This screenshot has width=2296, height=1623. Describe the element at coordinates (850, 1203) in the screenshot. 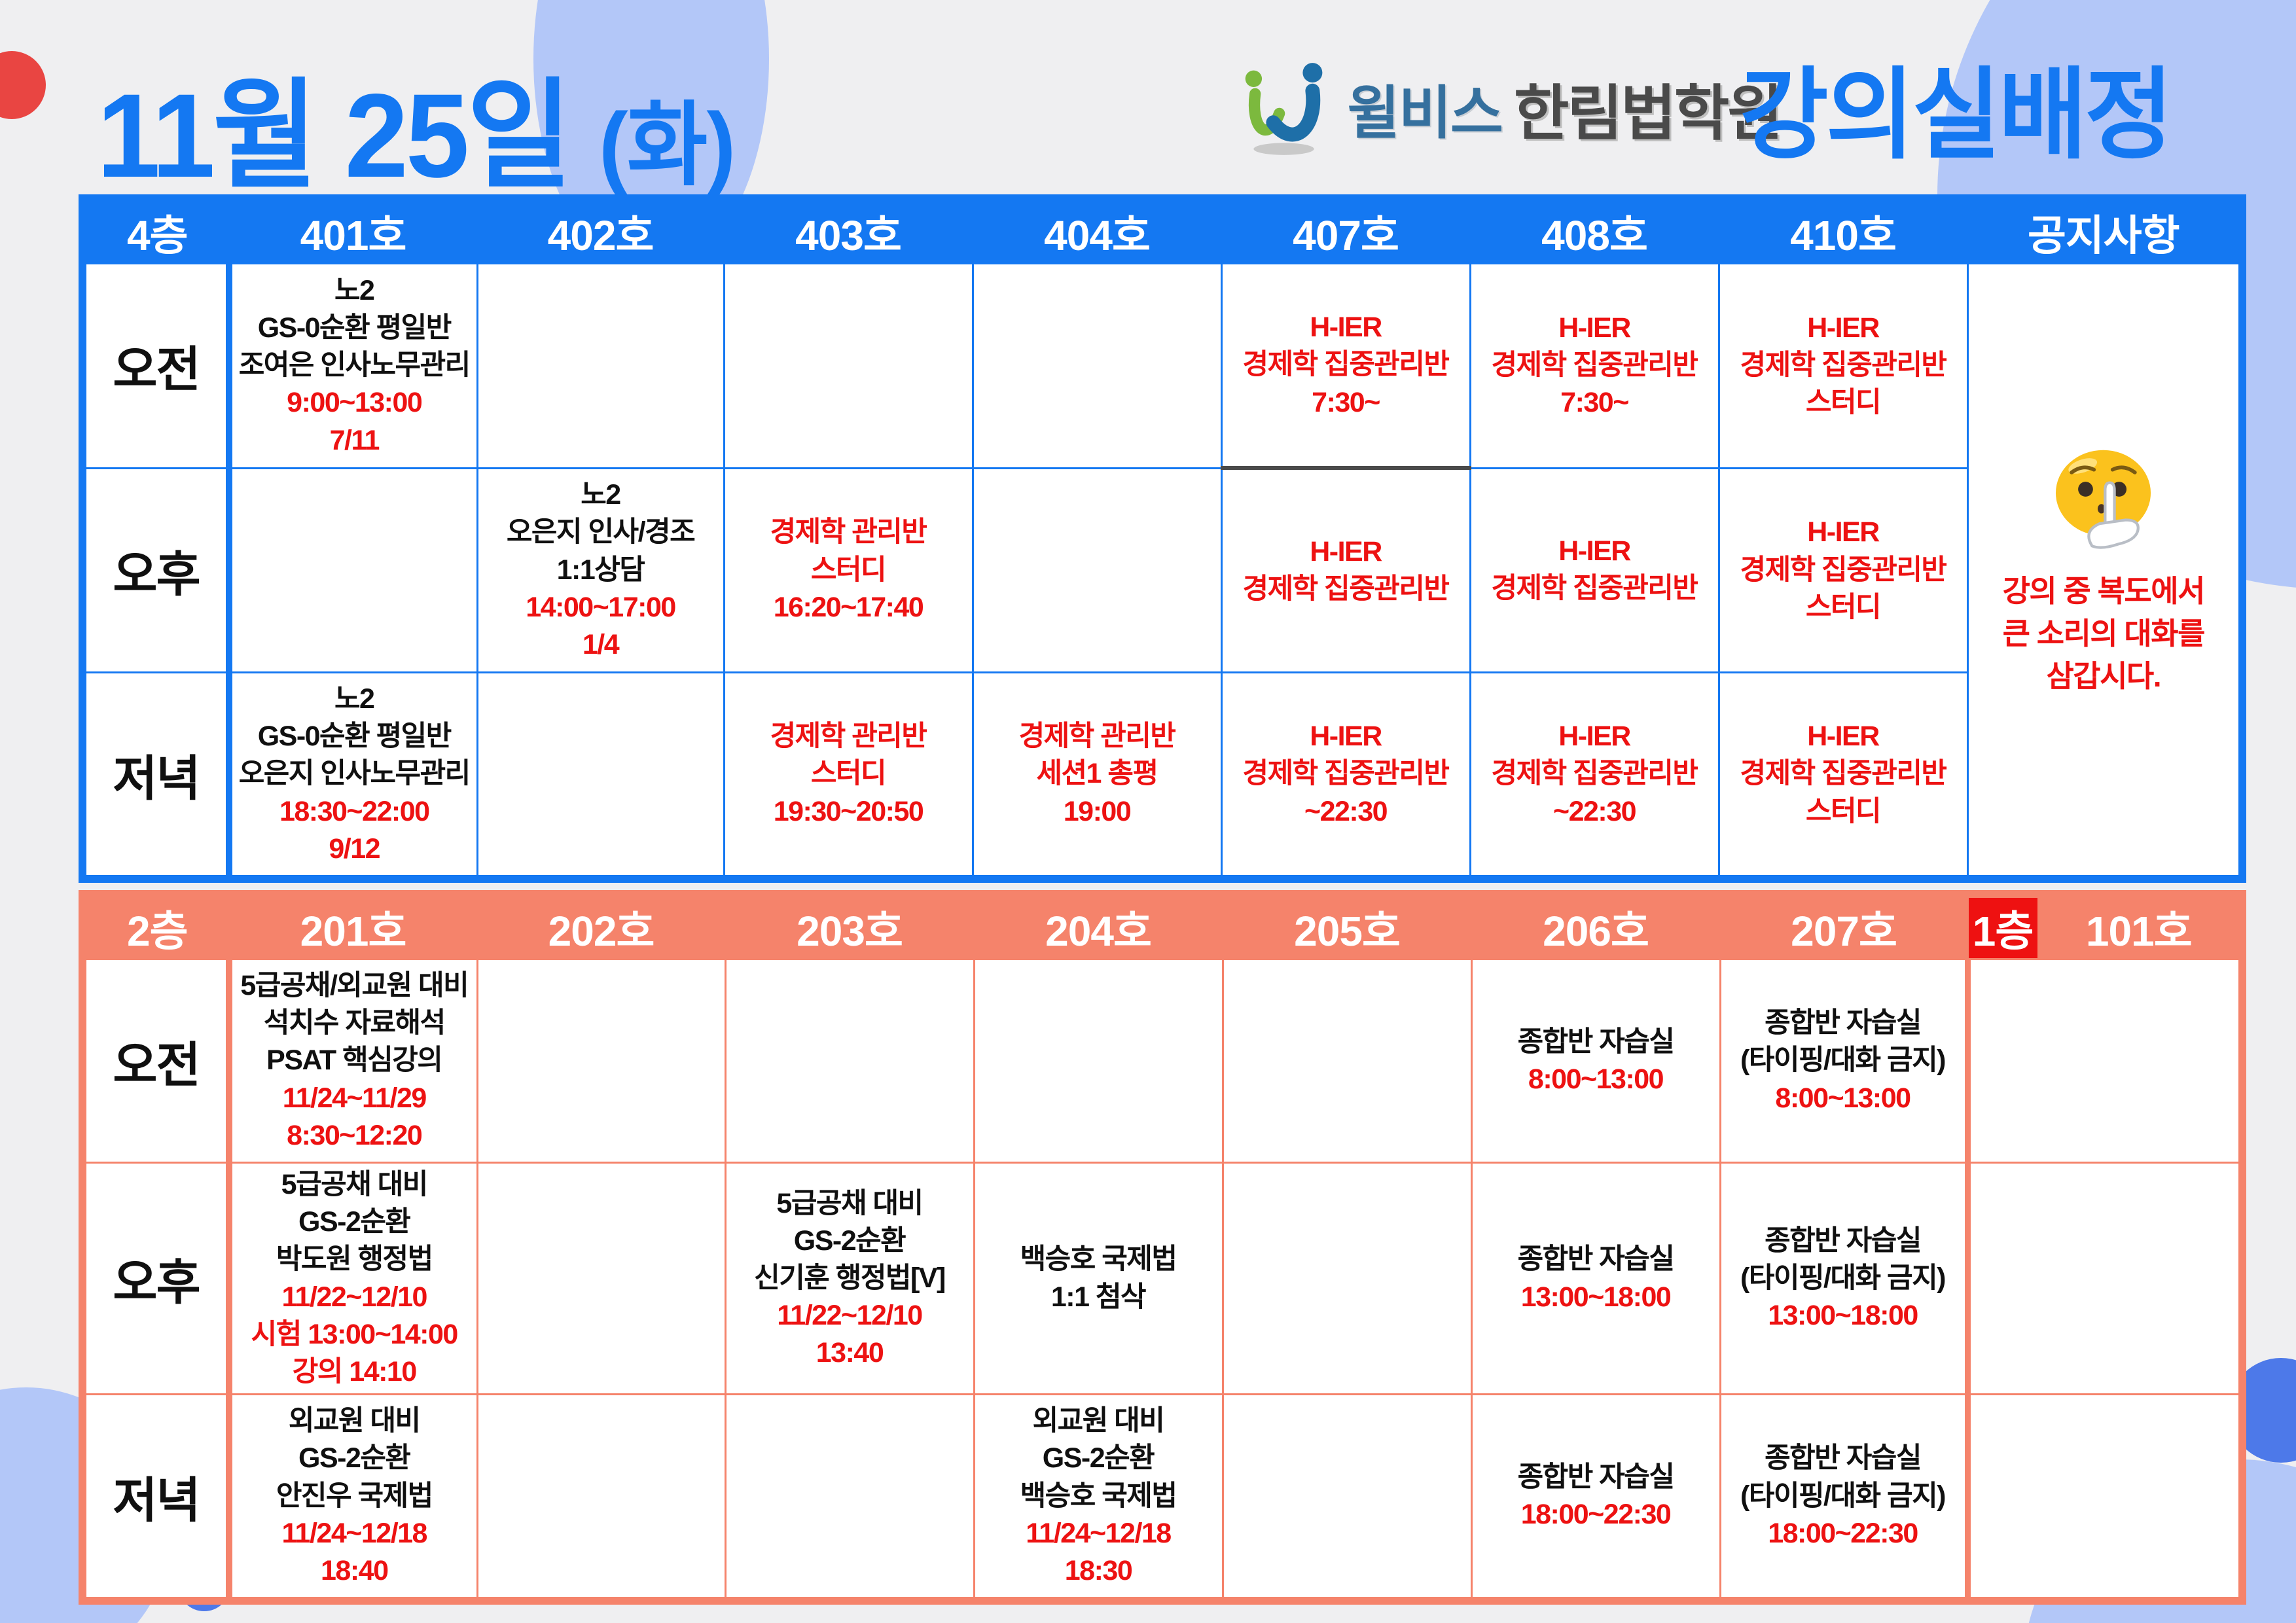

I see `cell-text-line: 5급공채 대비` at that location.